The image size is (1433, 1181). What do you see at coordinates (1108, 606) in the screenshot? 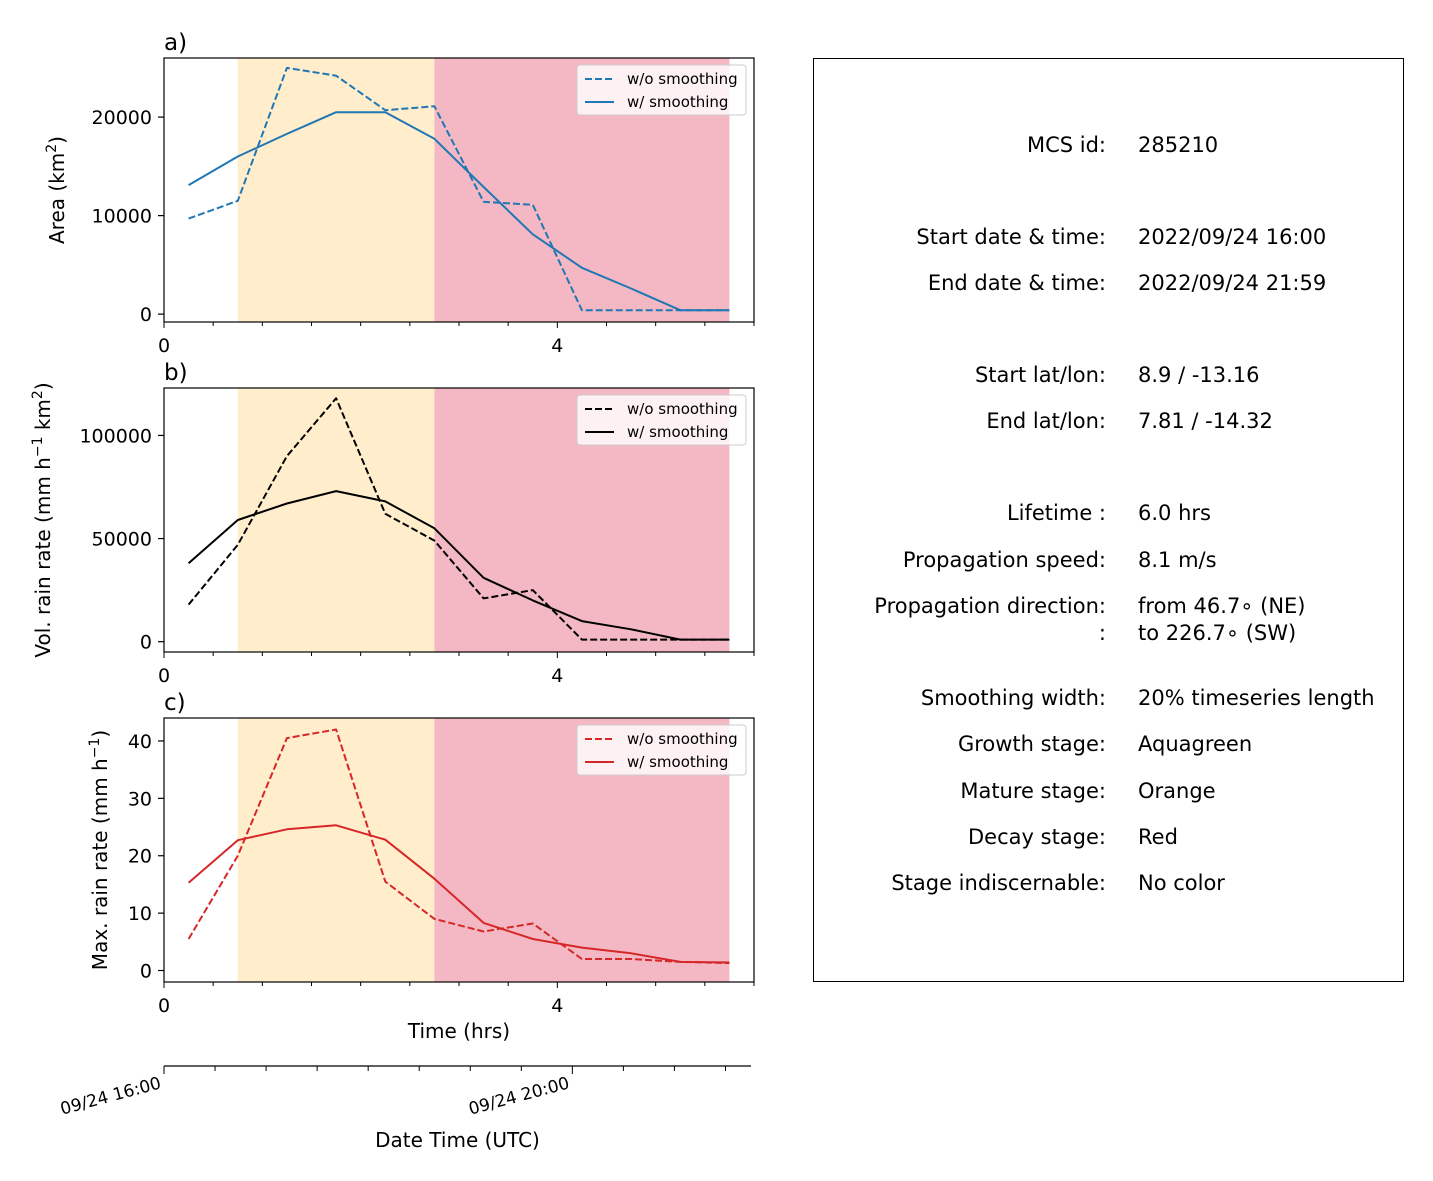
I see `info-row-propagation-direction: Propagation direction: from 46.7∘ (NE)` at bounding box center [1108, 606].